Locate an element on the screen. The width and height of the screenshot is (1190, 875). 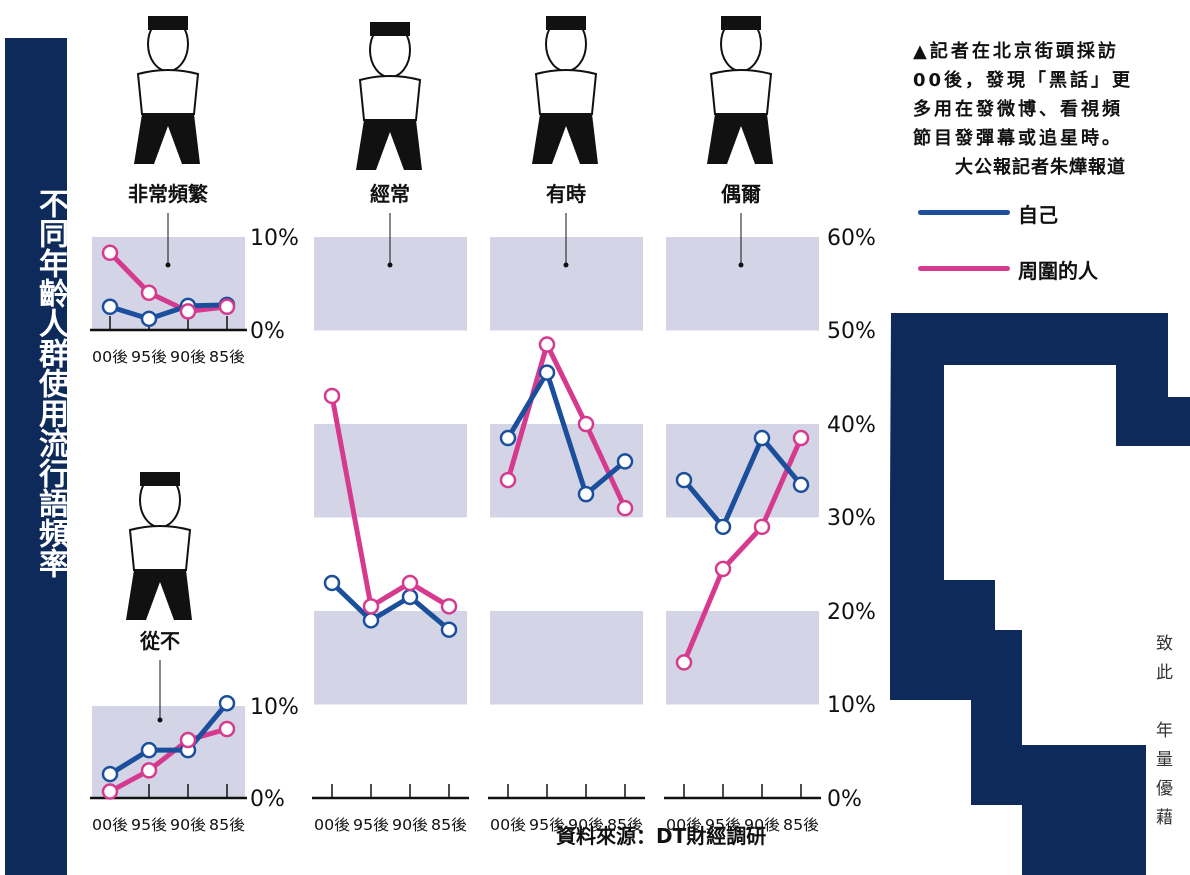
figure-illustration-very-often is located at coordinates (167, 90).